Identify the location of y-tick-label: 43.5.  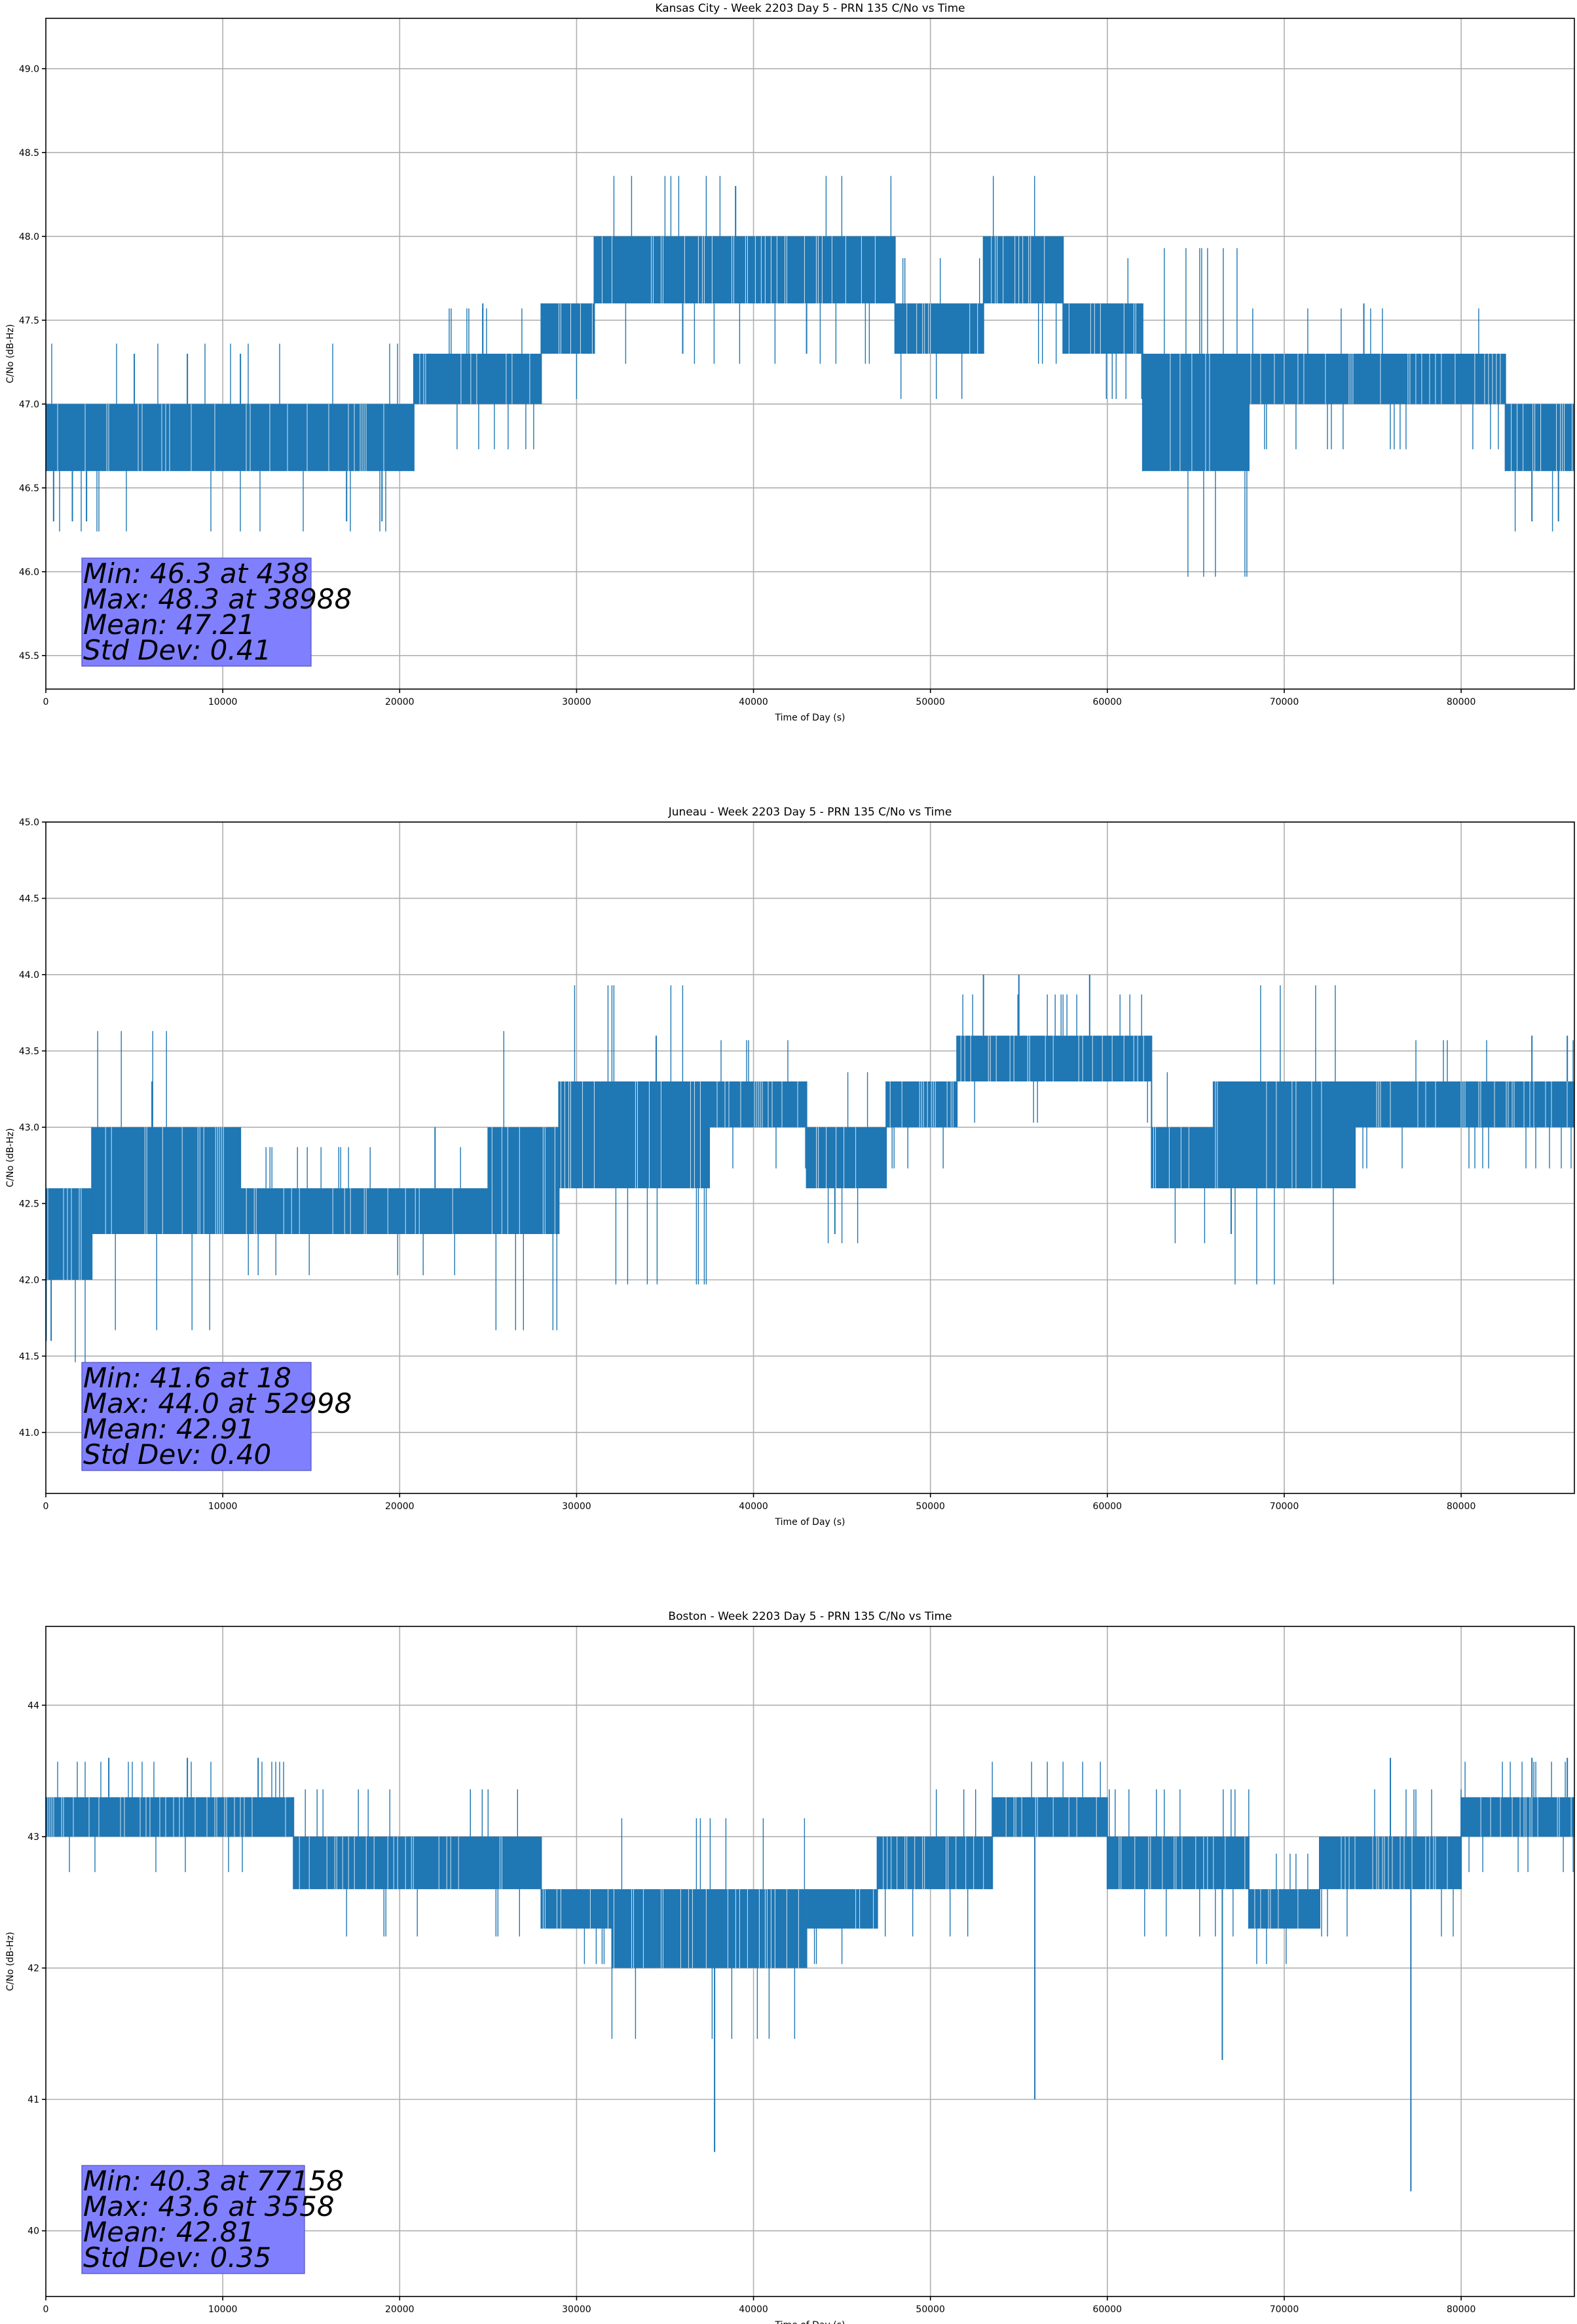
(29, 1051).